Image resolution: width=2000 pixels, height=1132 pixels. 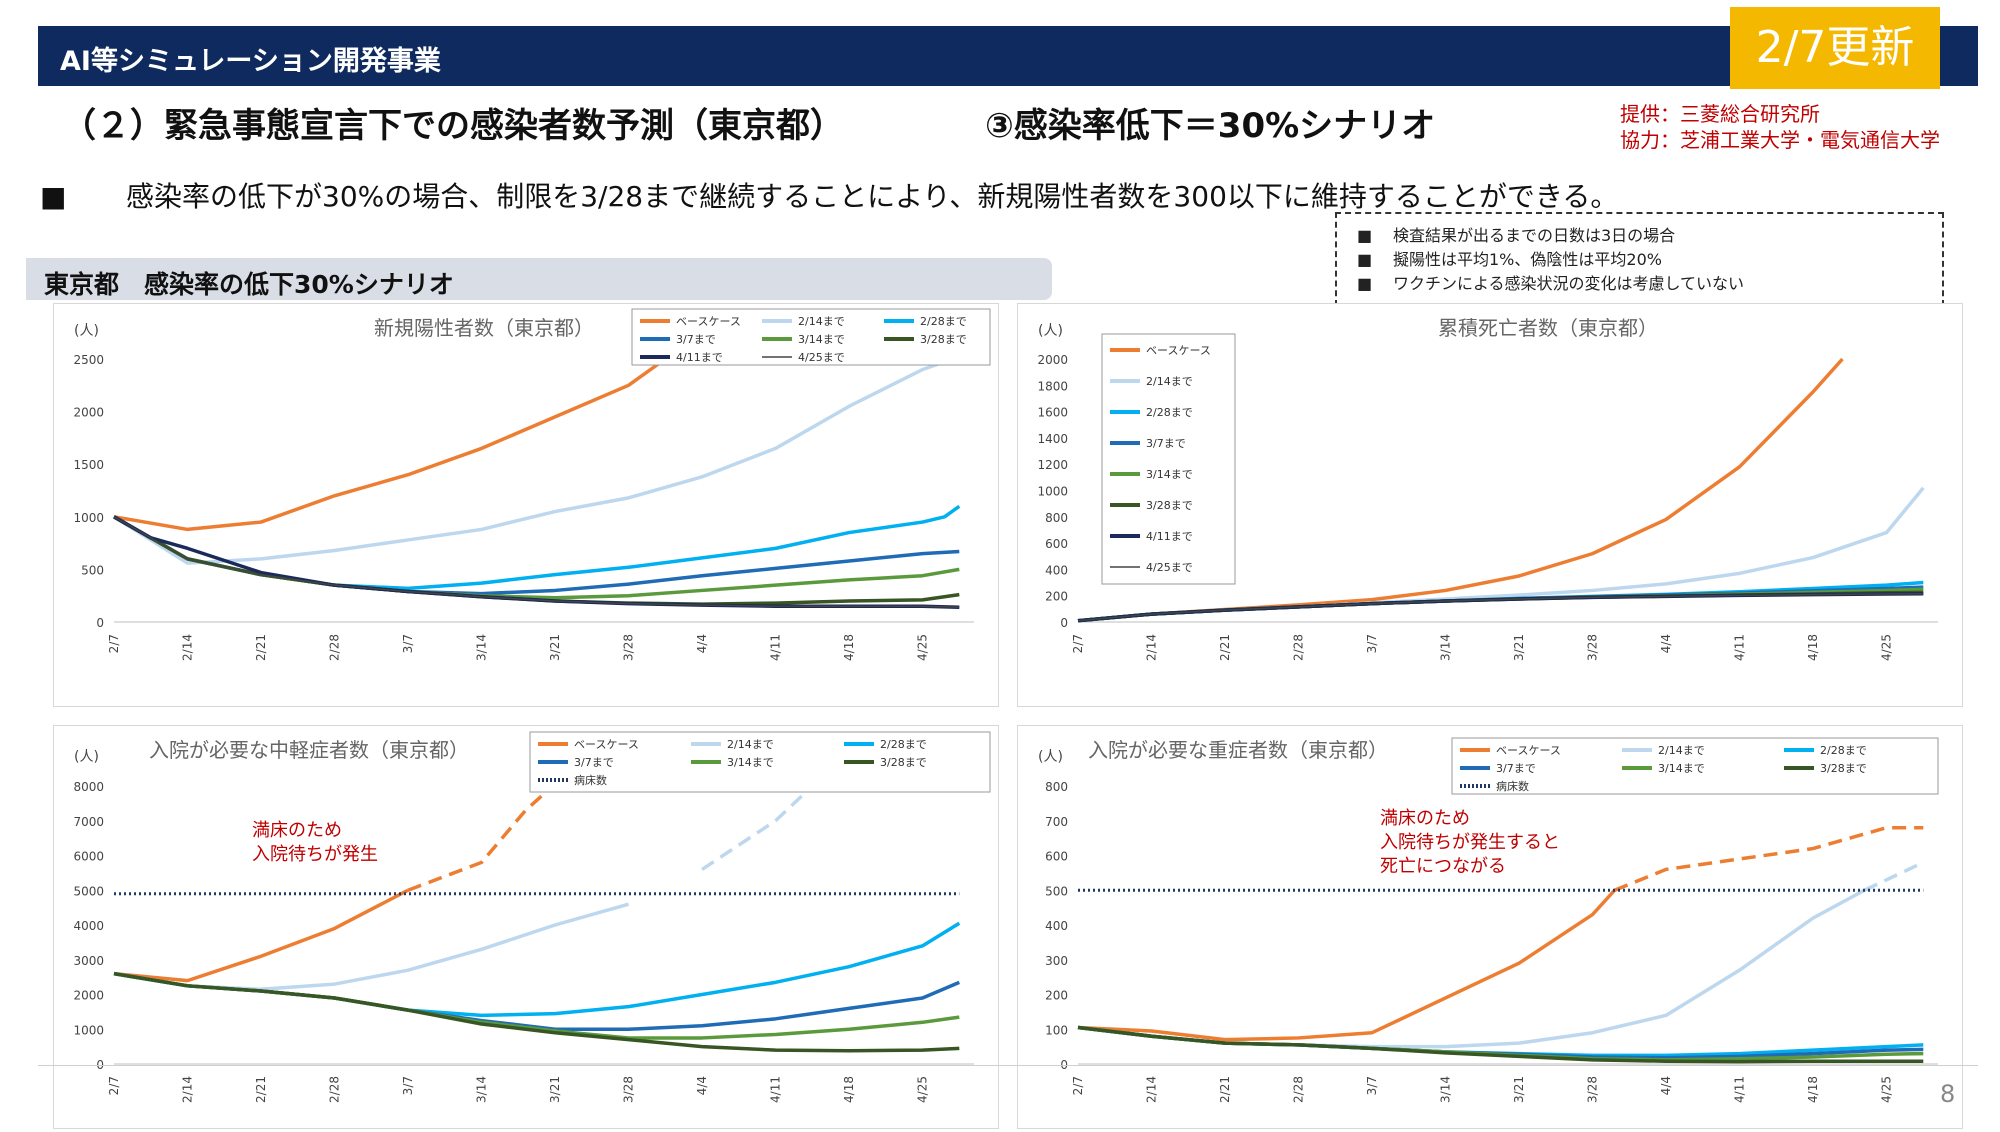 What do you see at coordinates (114, 643) in the screenshot?
I see `x-tick-label: 2/7` at bounding box center [114, 643].